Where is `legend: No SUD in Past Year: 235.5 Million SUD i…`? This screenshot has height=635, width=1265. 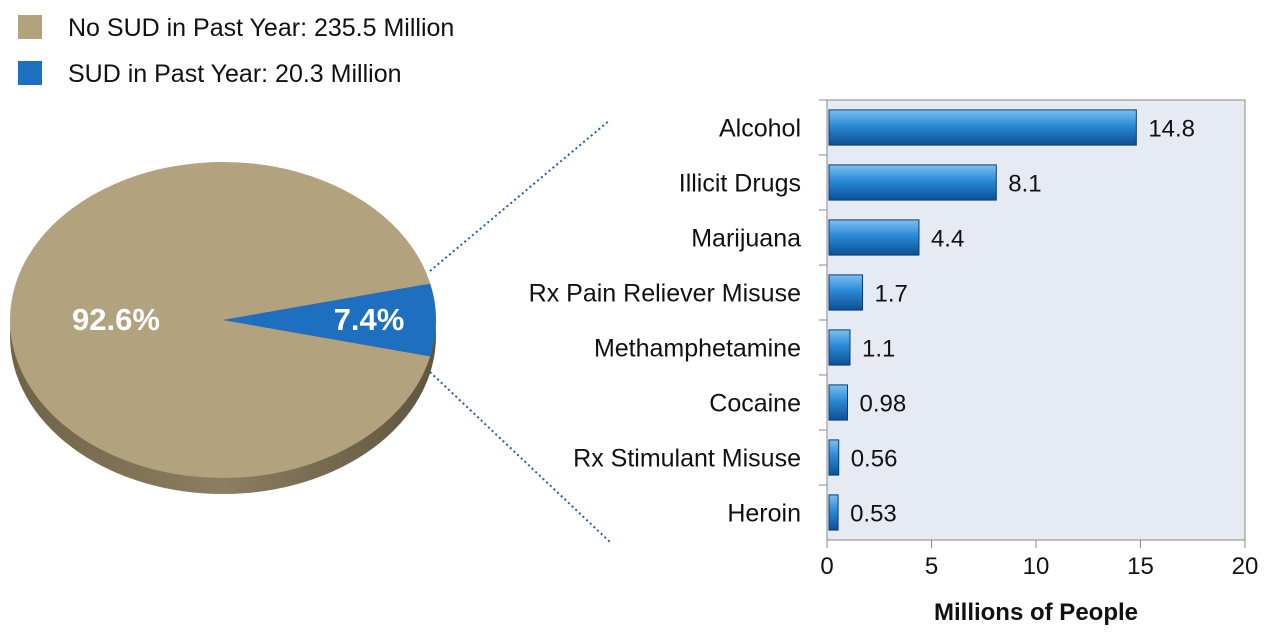
legend: No SUD in Past Year: 235.5 Million SUD i… is located at coordinates (236, 51).